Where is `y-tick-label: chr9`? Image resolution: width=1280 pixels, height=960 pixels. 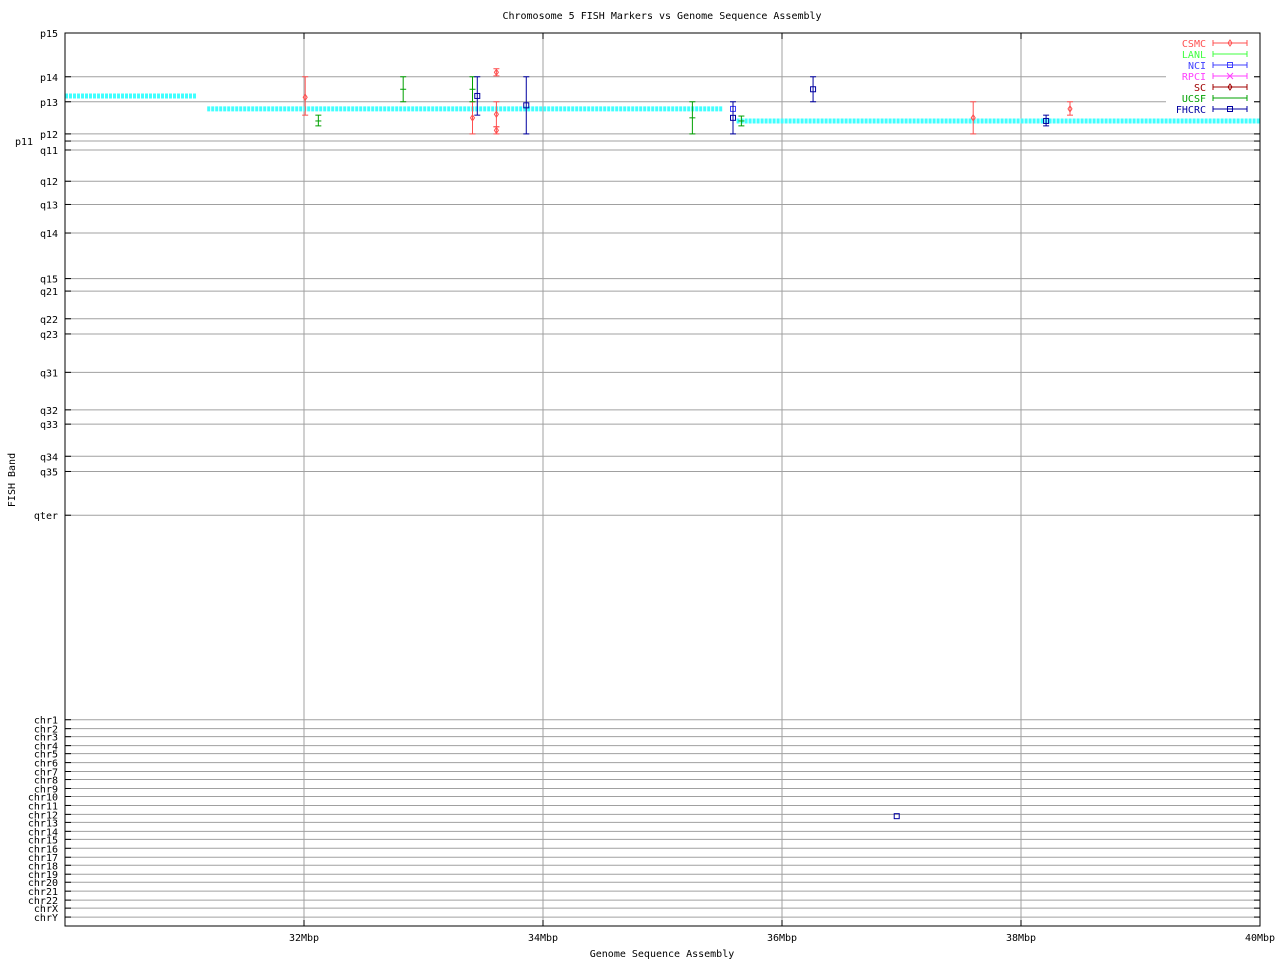
y-tick-label: chr9 is located at coordinates (46, 789).